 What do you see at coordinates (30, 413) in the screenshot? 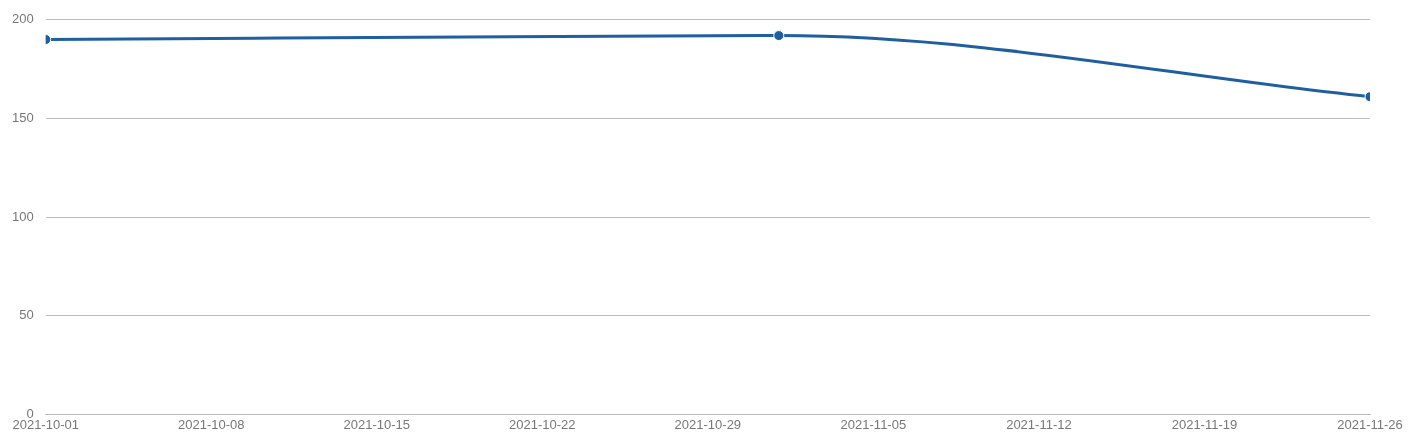
I see `y-tick-label: 0` at bounding box center [30, 413].